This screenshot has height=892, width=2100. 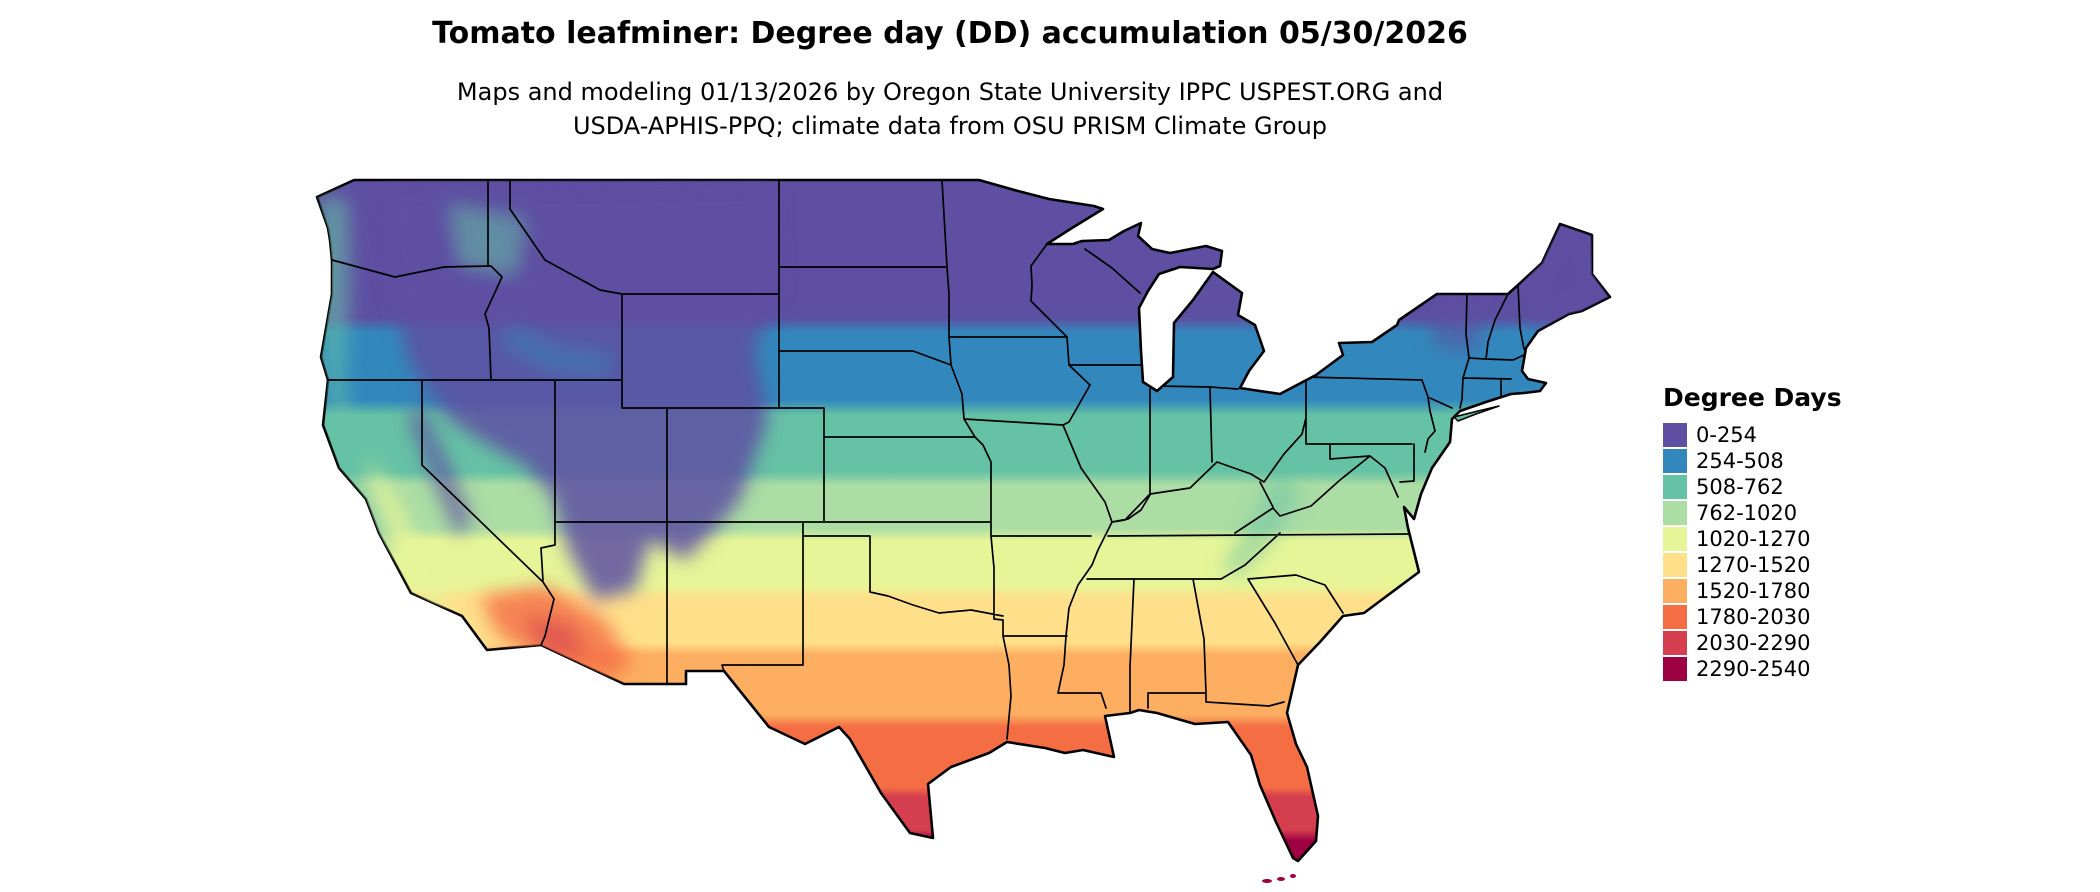 I want to click on legend-label: 1270-1520, so click(x=1753, y=565).